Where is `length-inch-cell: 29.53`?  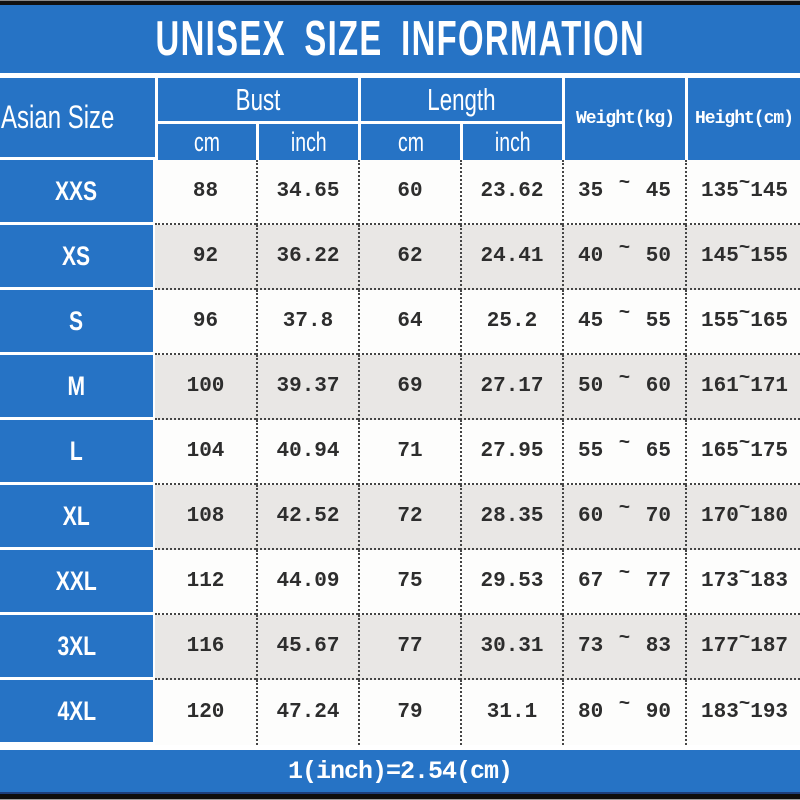
length-inch-cell: 29.53 is located at coordinates (511, 582).